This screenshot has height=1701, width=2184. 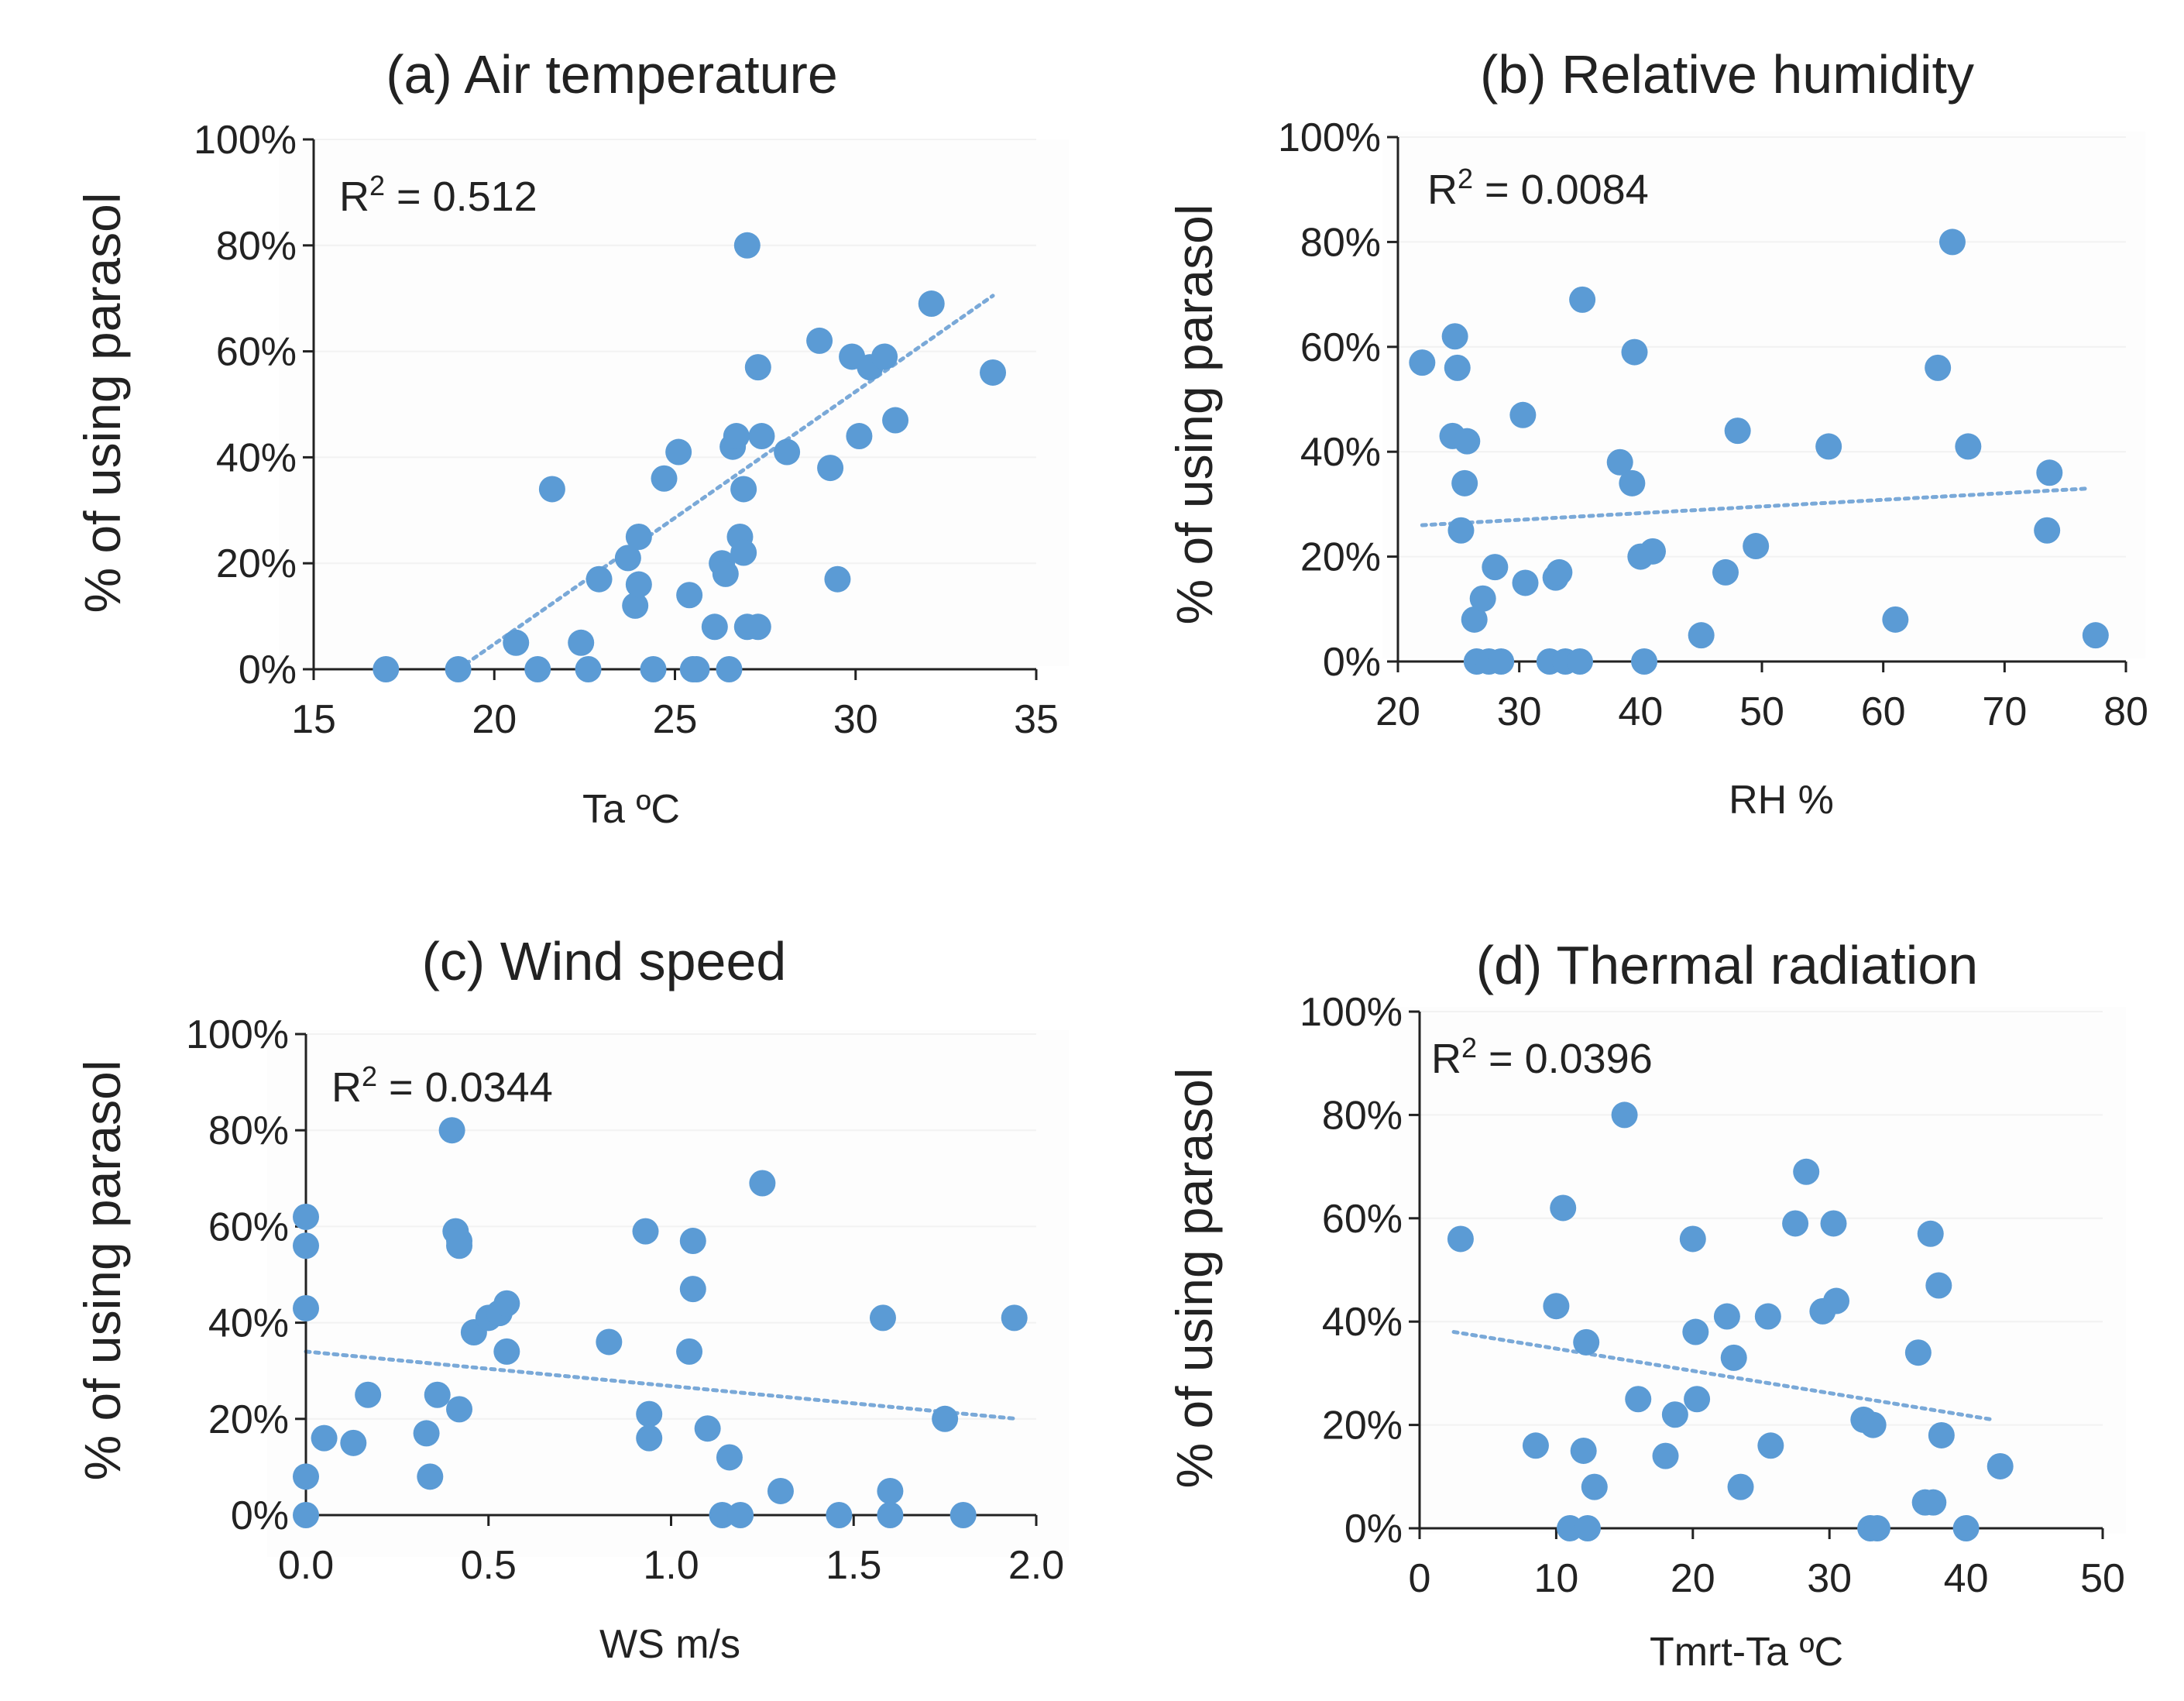 What do you see at coordinates (1830, 1578) in the screenshot?
I see `panel-d-x-tick-label: 30` at bounding box center [1830, 1578].